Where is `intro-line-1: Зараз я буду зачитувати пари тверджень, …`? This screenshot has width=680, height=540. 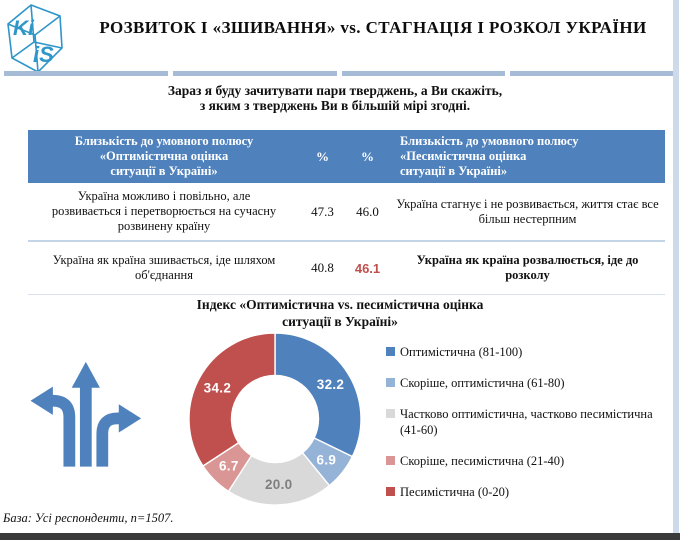
intro-line-1: Зараз я буду зачитувати пари тверджень, … is located at coordinates (335, 90).